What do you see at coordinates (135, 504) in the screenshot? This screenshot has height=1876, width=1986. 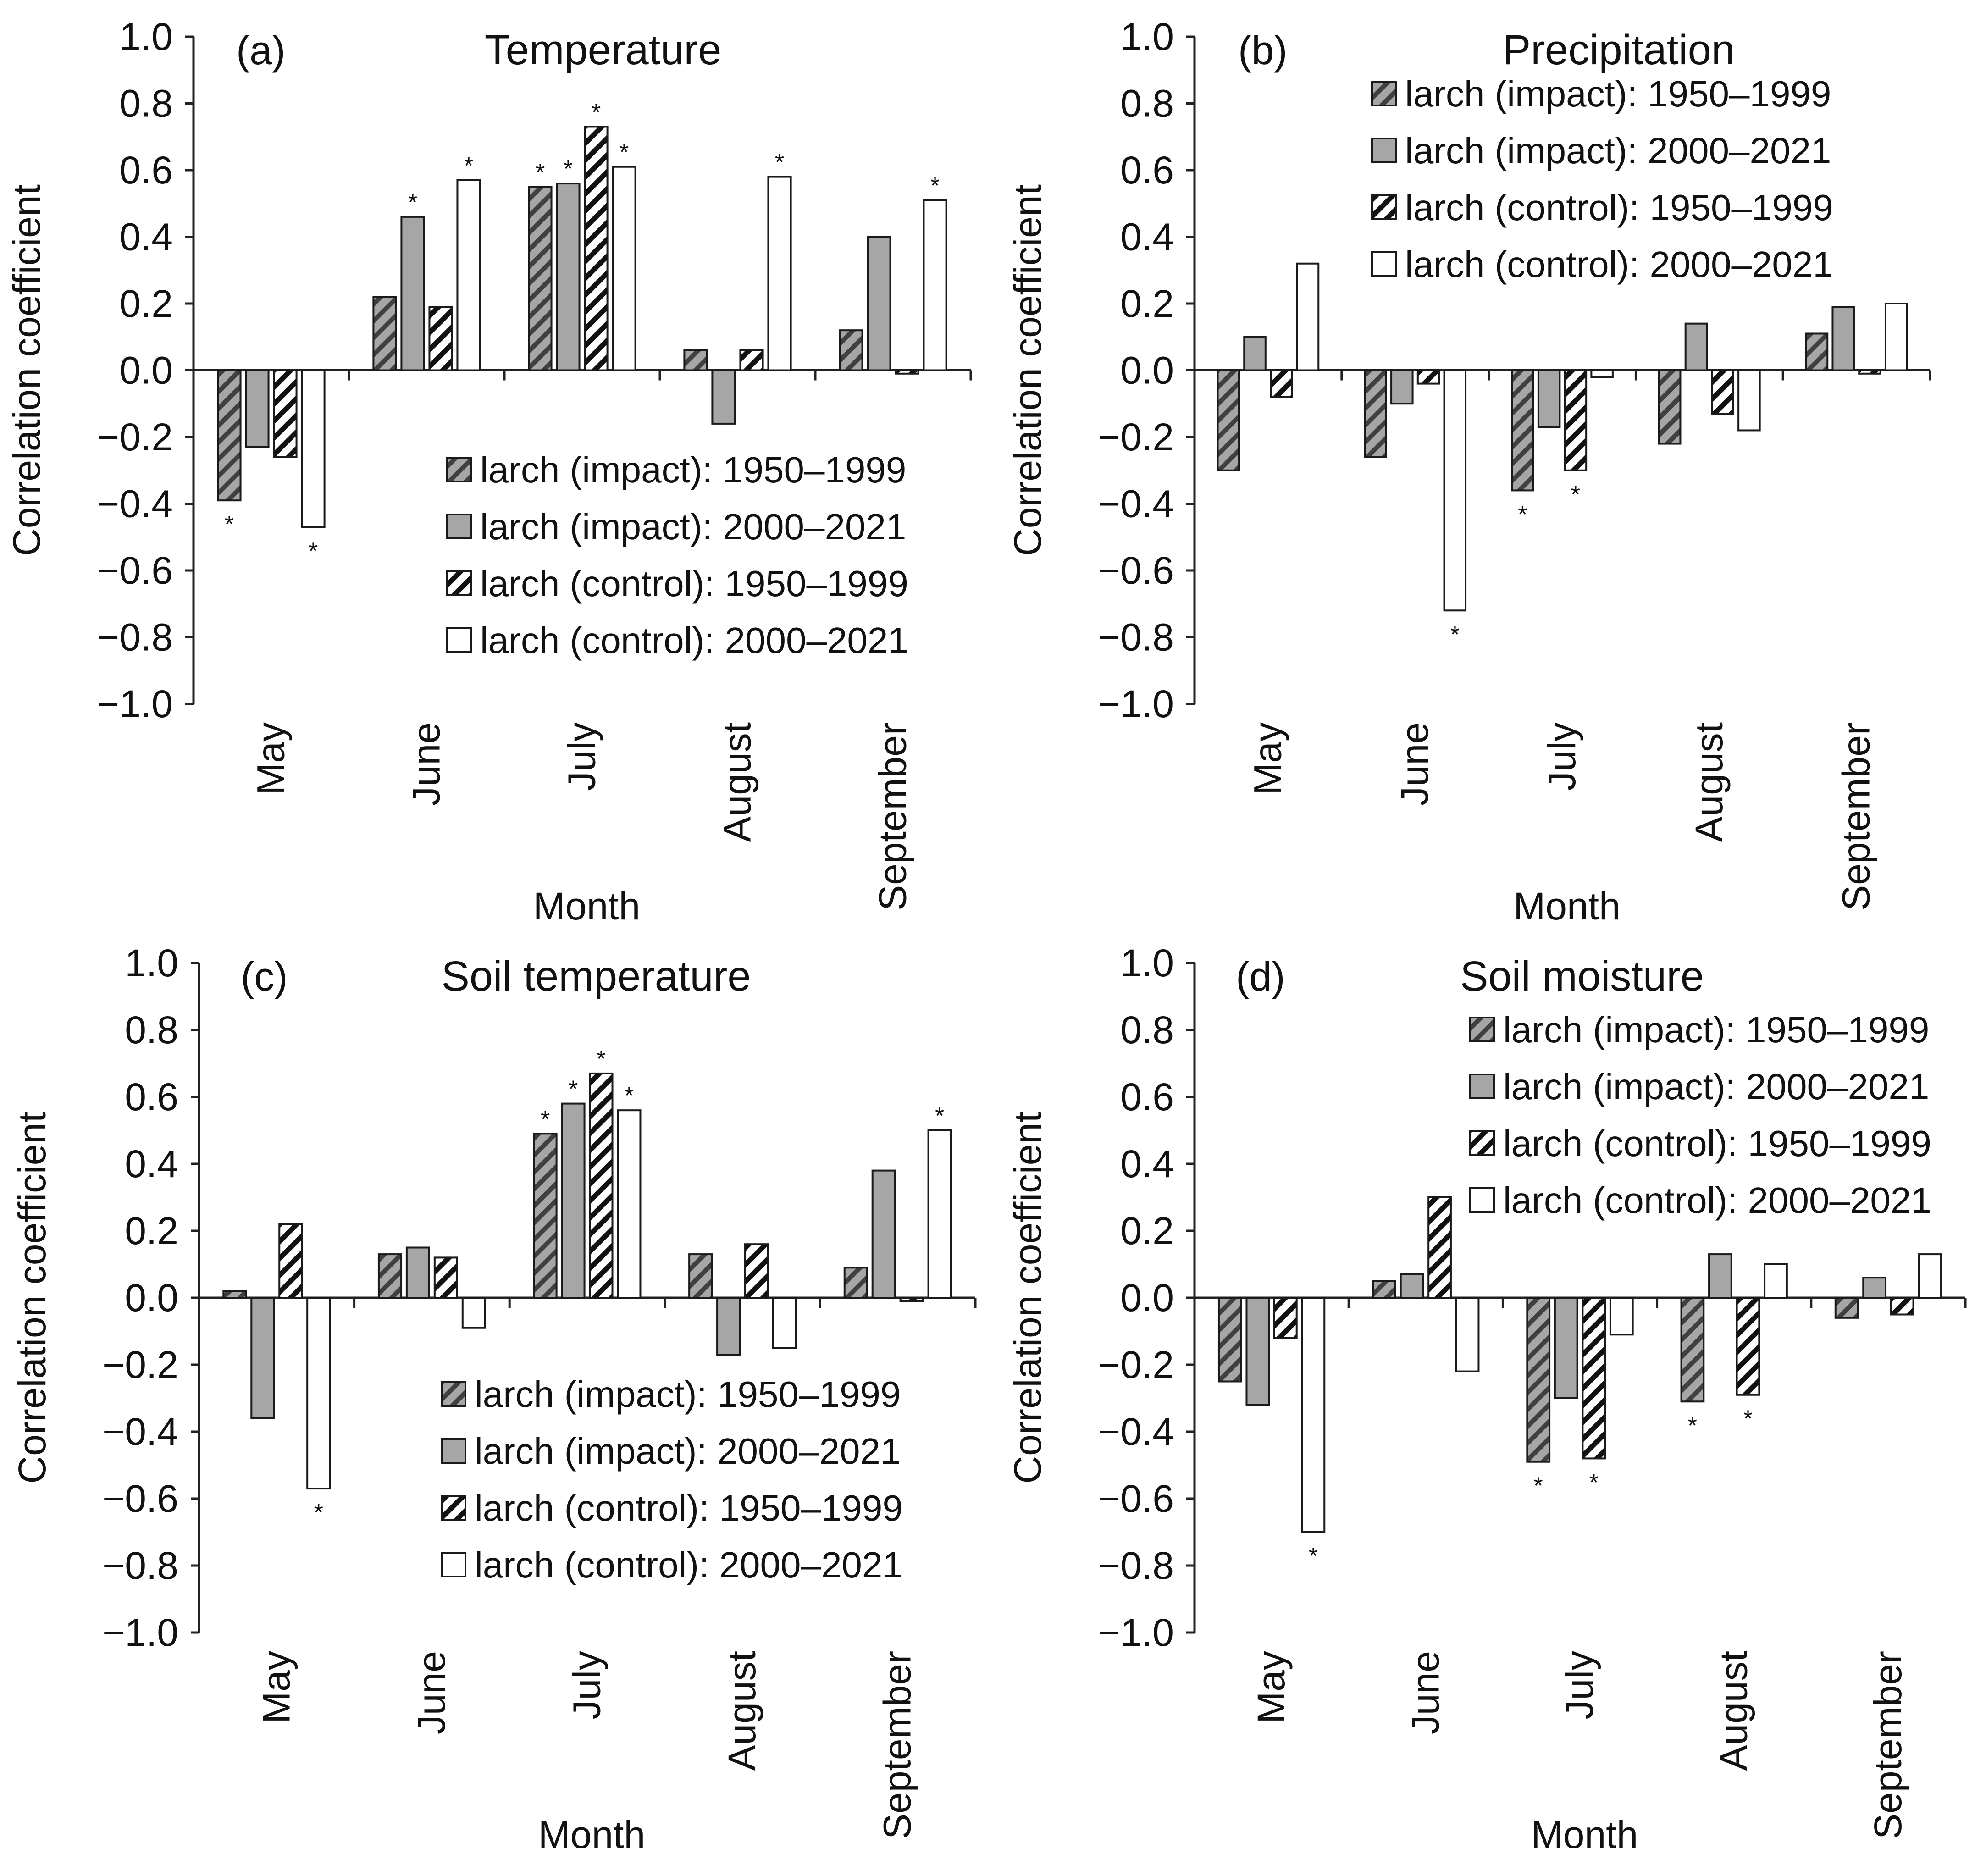 I see `y-tick-label: −0.4` at bounding box center [135, 504].